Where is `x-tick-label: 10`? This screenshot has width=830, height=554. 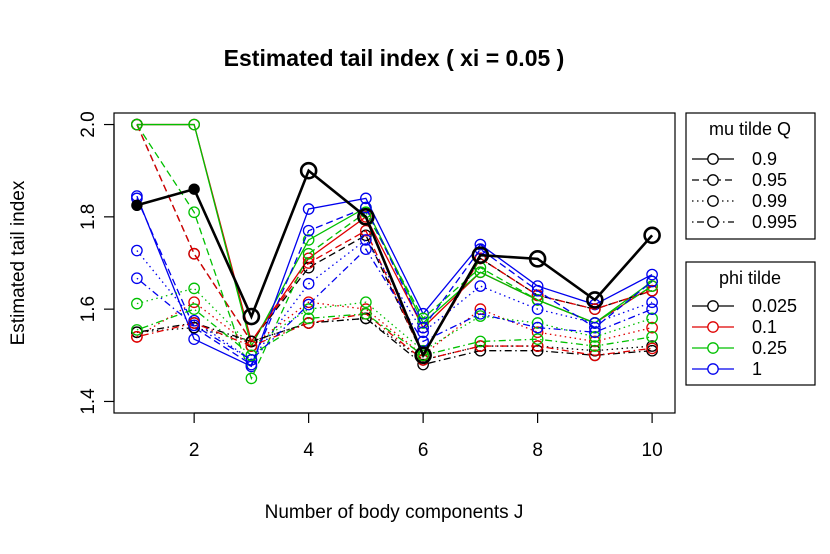 x-tick-label: 10 is located at coordinates (652, 450).